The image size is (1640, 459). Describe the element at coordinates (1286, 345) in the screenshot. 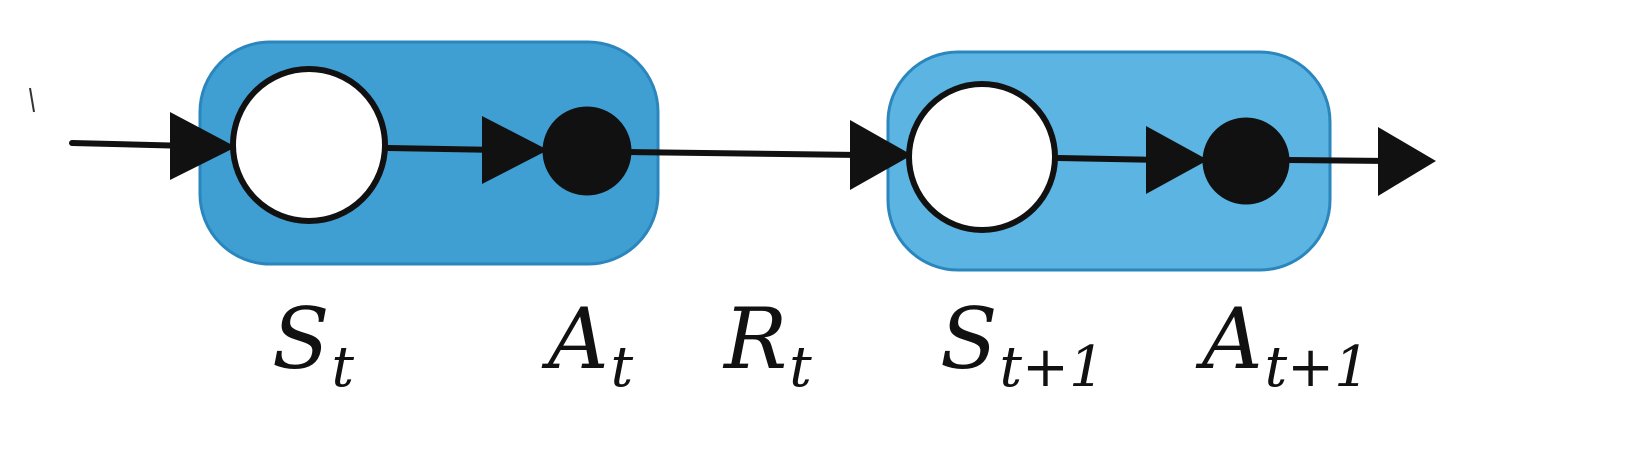

I see `label-action-t1: At+1` at that location.